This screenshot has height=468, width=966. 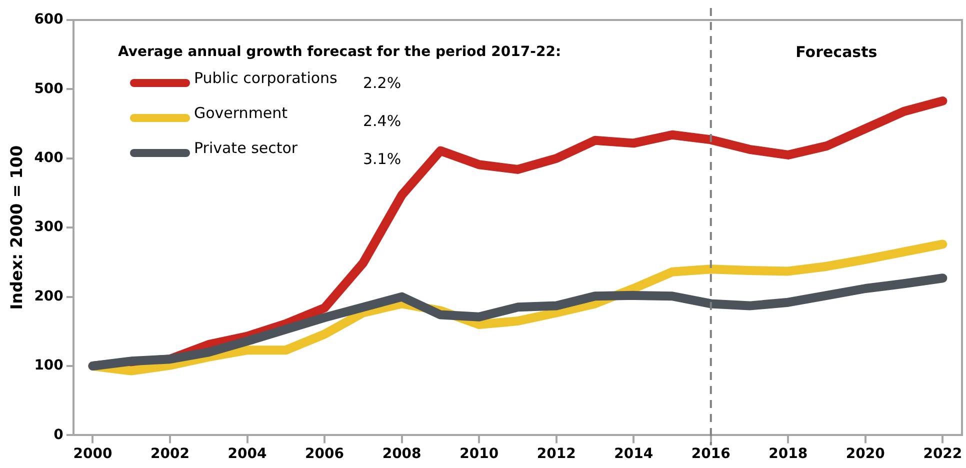 What do you see at coordinates (49, 366) in the screenshot?
I see `y-tick-label: 100` at bounding box center [49, 366].